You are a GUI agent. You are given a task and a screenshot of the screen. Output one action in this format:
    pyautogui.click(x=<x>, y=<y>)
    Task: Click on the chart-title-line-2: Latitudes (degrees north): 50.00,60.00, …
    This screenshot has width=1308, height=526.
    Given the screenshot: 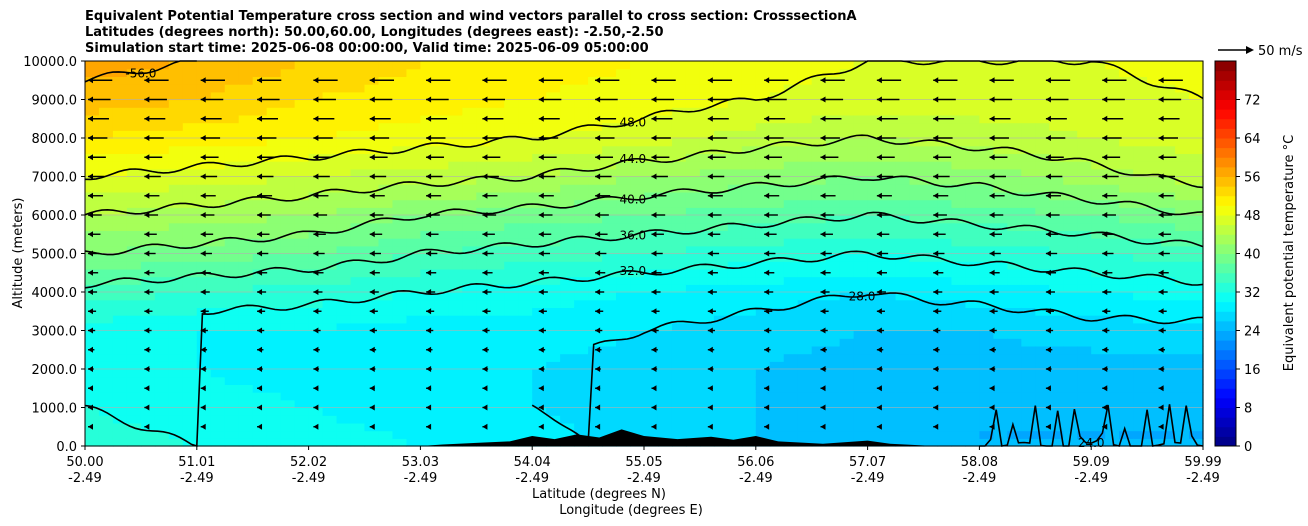 What is the action you would take?
    pyautogui.click(x=374, y=32)
    